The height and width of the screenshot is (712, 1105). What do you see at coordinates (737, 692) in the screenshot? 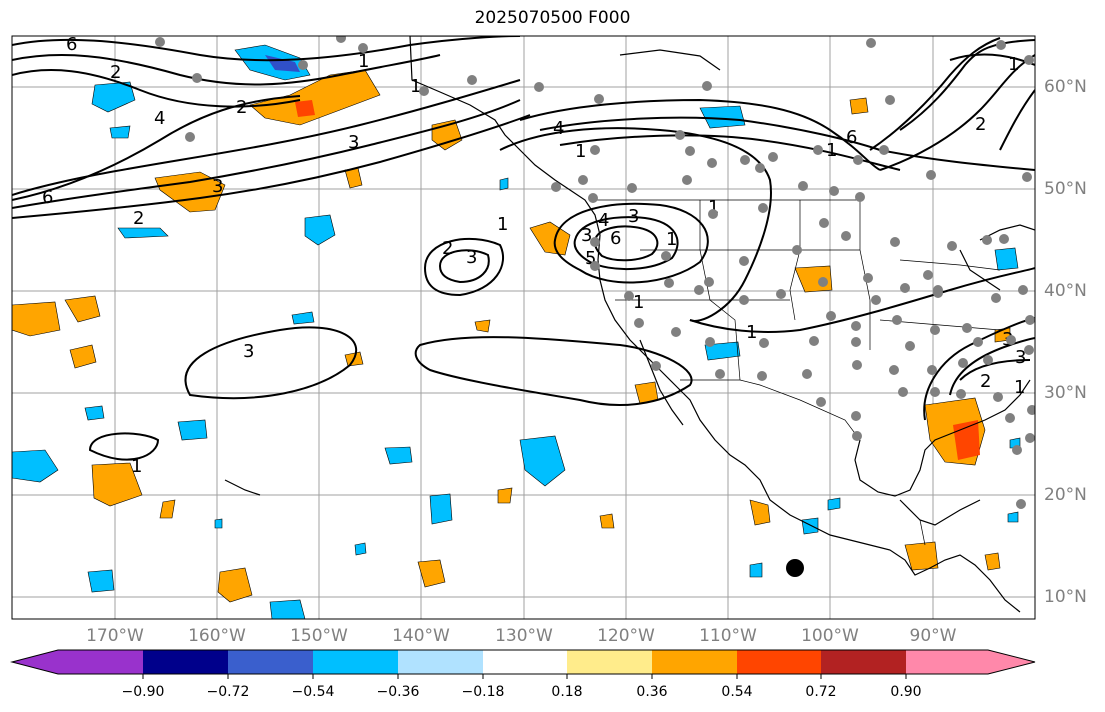
I see `colorbar-tick-label: 0.54` at bounding box center [737, 692].